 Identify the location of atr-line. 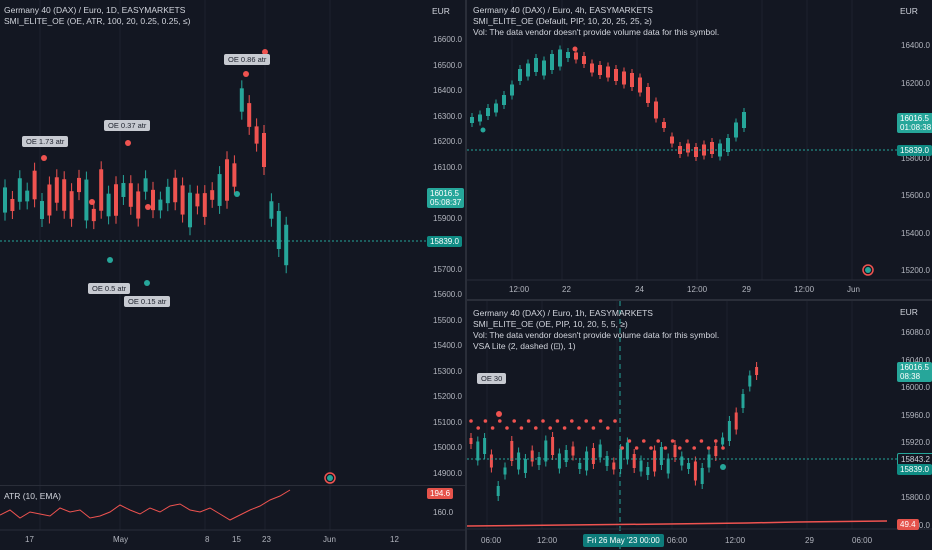
(145, 505).